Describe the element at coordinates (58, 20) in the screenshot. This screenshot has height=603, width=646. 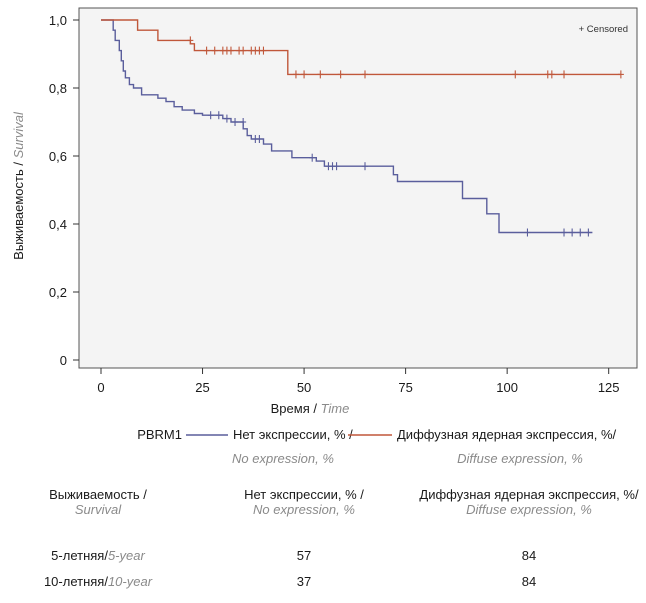
I see `y-tick-label: 1,0` at that location.